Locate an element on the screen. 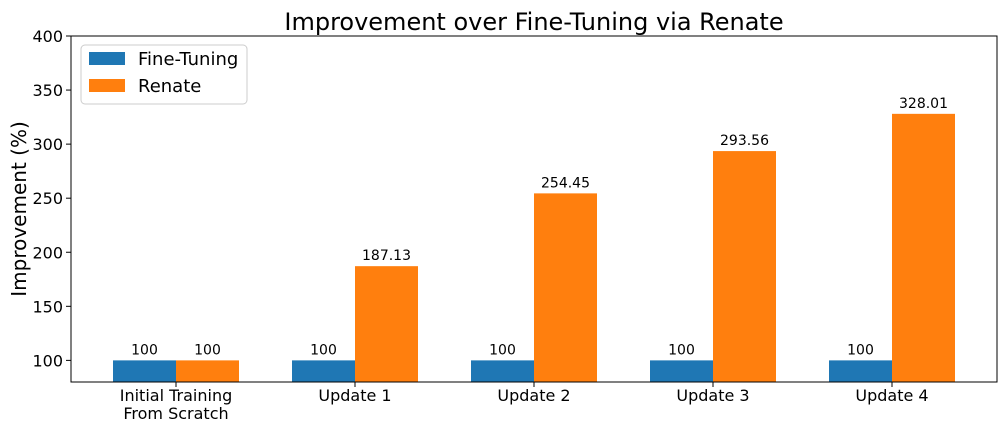 This screenshot has width=1008, height=432. x-tick-label: Initial Training is located at coordinates (176, 395).